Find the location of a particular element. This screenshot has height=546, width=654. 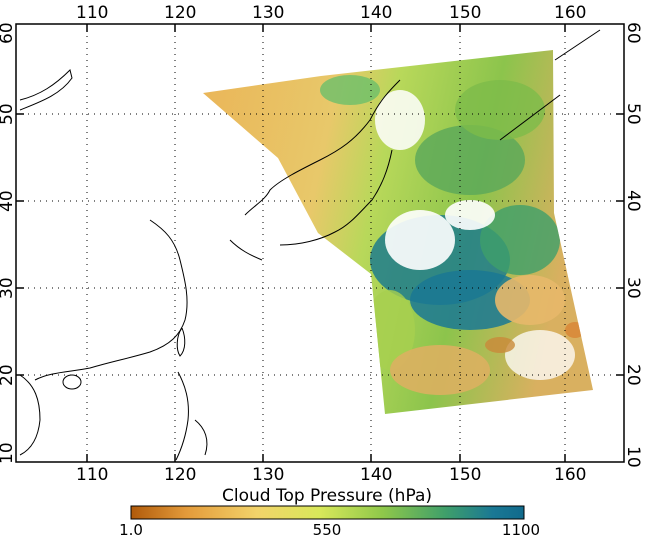

right-latitude-labels: 10 20 30 40 50 60 is located at coordinates (633, 245).